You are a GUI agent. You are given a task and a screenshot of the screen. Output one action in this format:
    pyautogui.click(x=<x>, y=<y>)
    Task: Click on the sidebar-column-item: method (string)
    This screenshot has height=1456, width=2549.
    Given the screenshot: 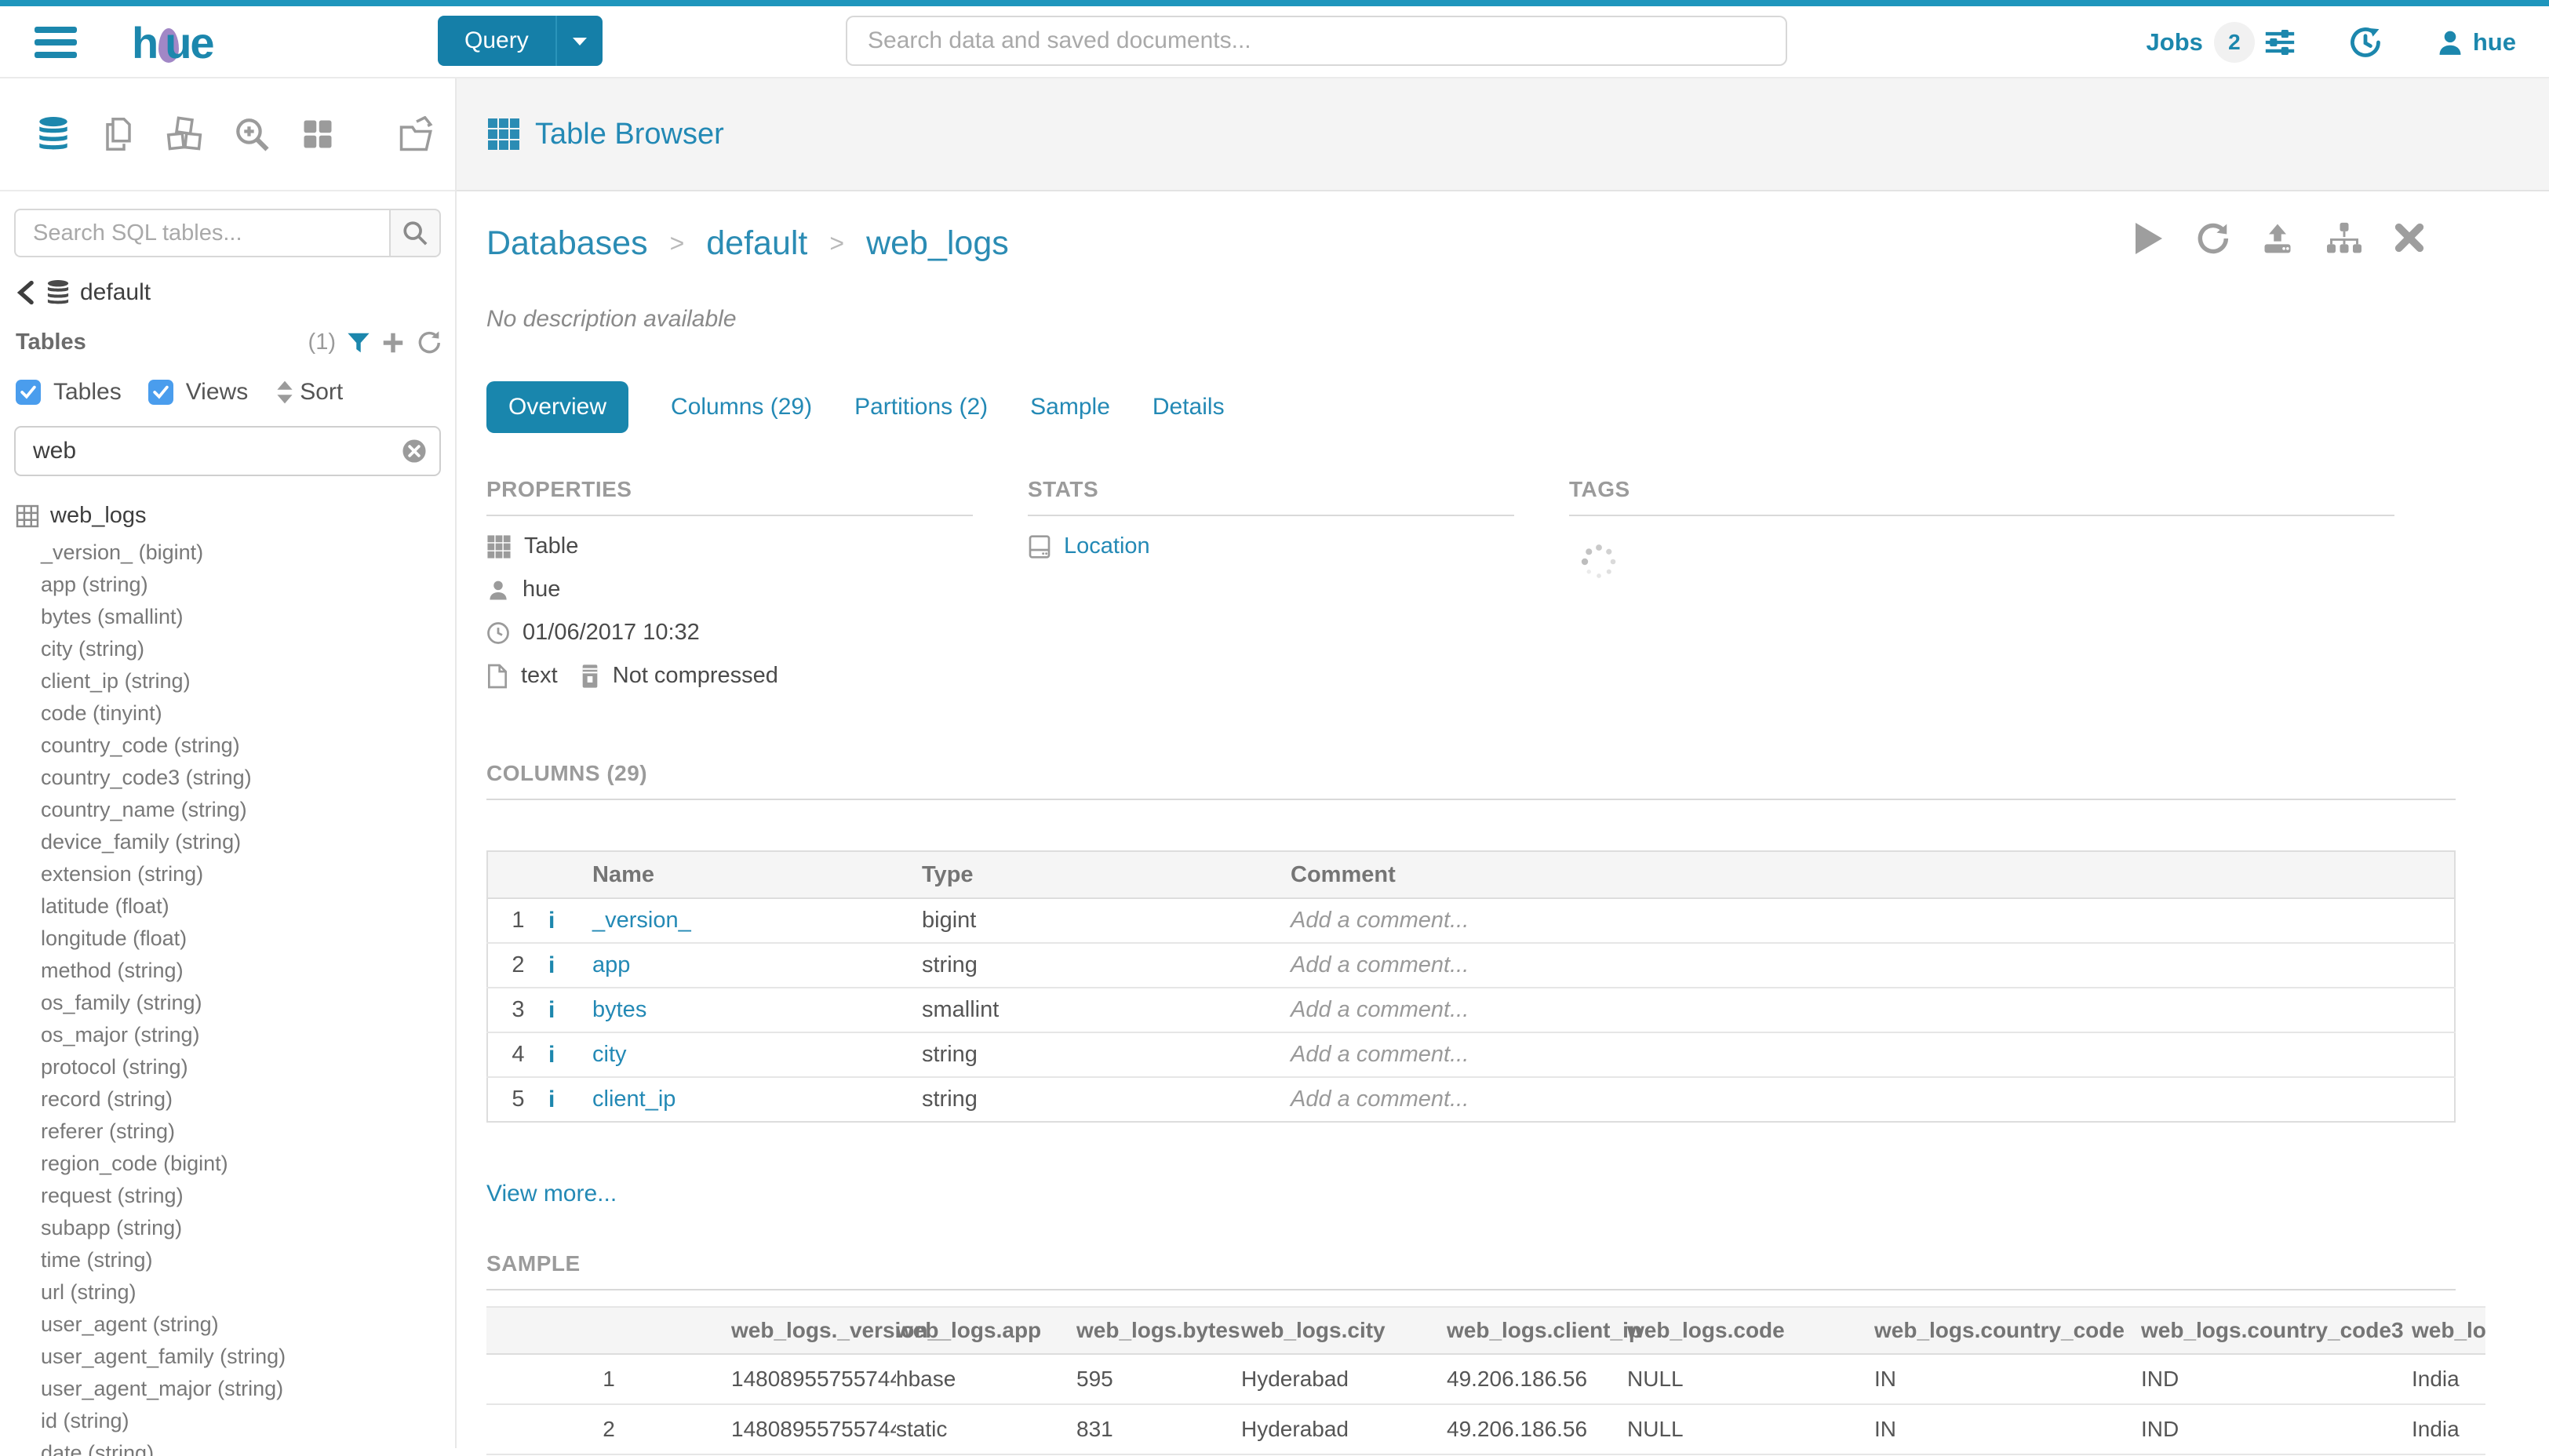 What is the action you would take?
    pyautogui.click(x=112, y=970)
    